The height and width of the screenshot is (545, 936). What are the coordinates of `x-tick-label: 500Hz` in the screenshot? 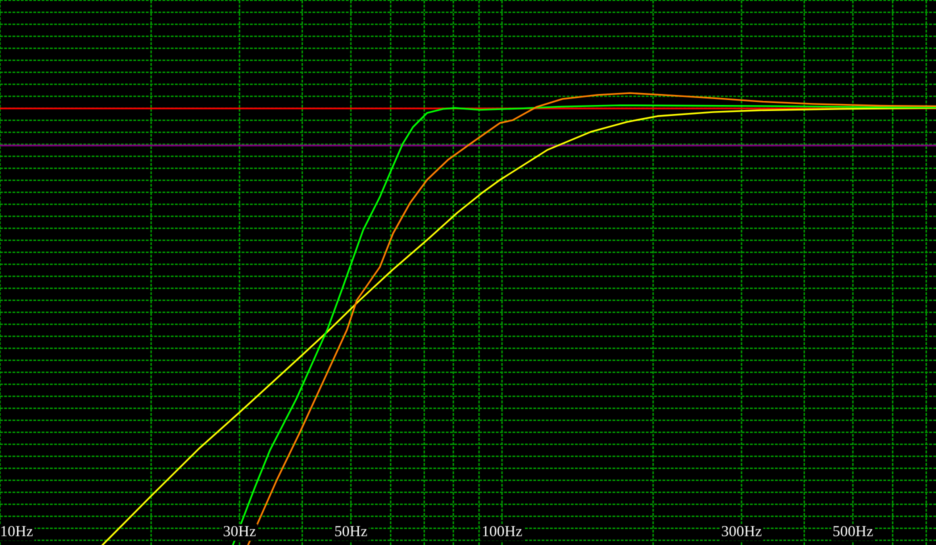 It's located at (853, 531).